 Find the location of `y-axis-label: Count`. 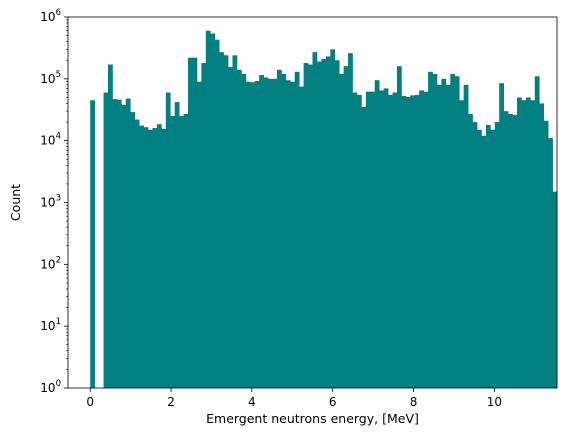

y-axis-label: Count is located at coordinates (15, 202).